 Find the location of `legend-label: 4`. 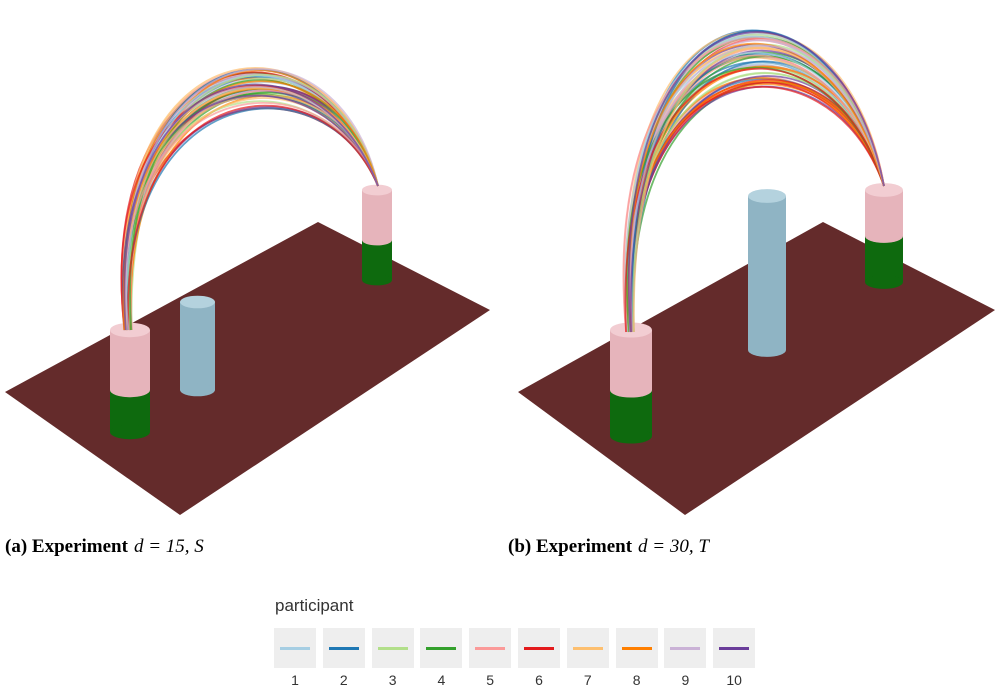

legend-label: 4 is located at coordinates (441, 680).